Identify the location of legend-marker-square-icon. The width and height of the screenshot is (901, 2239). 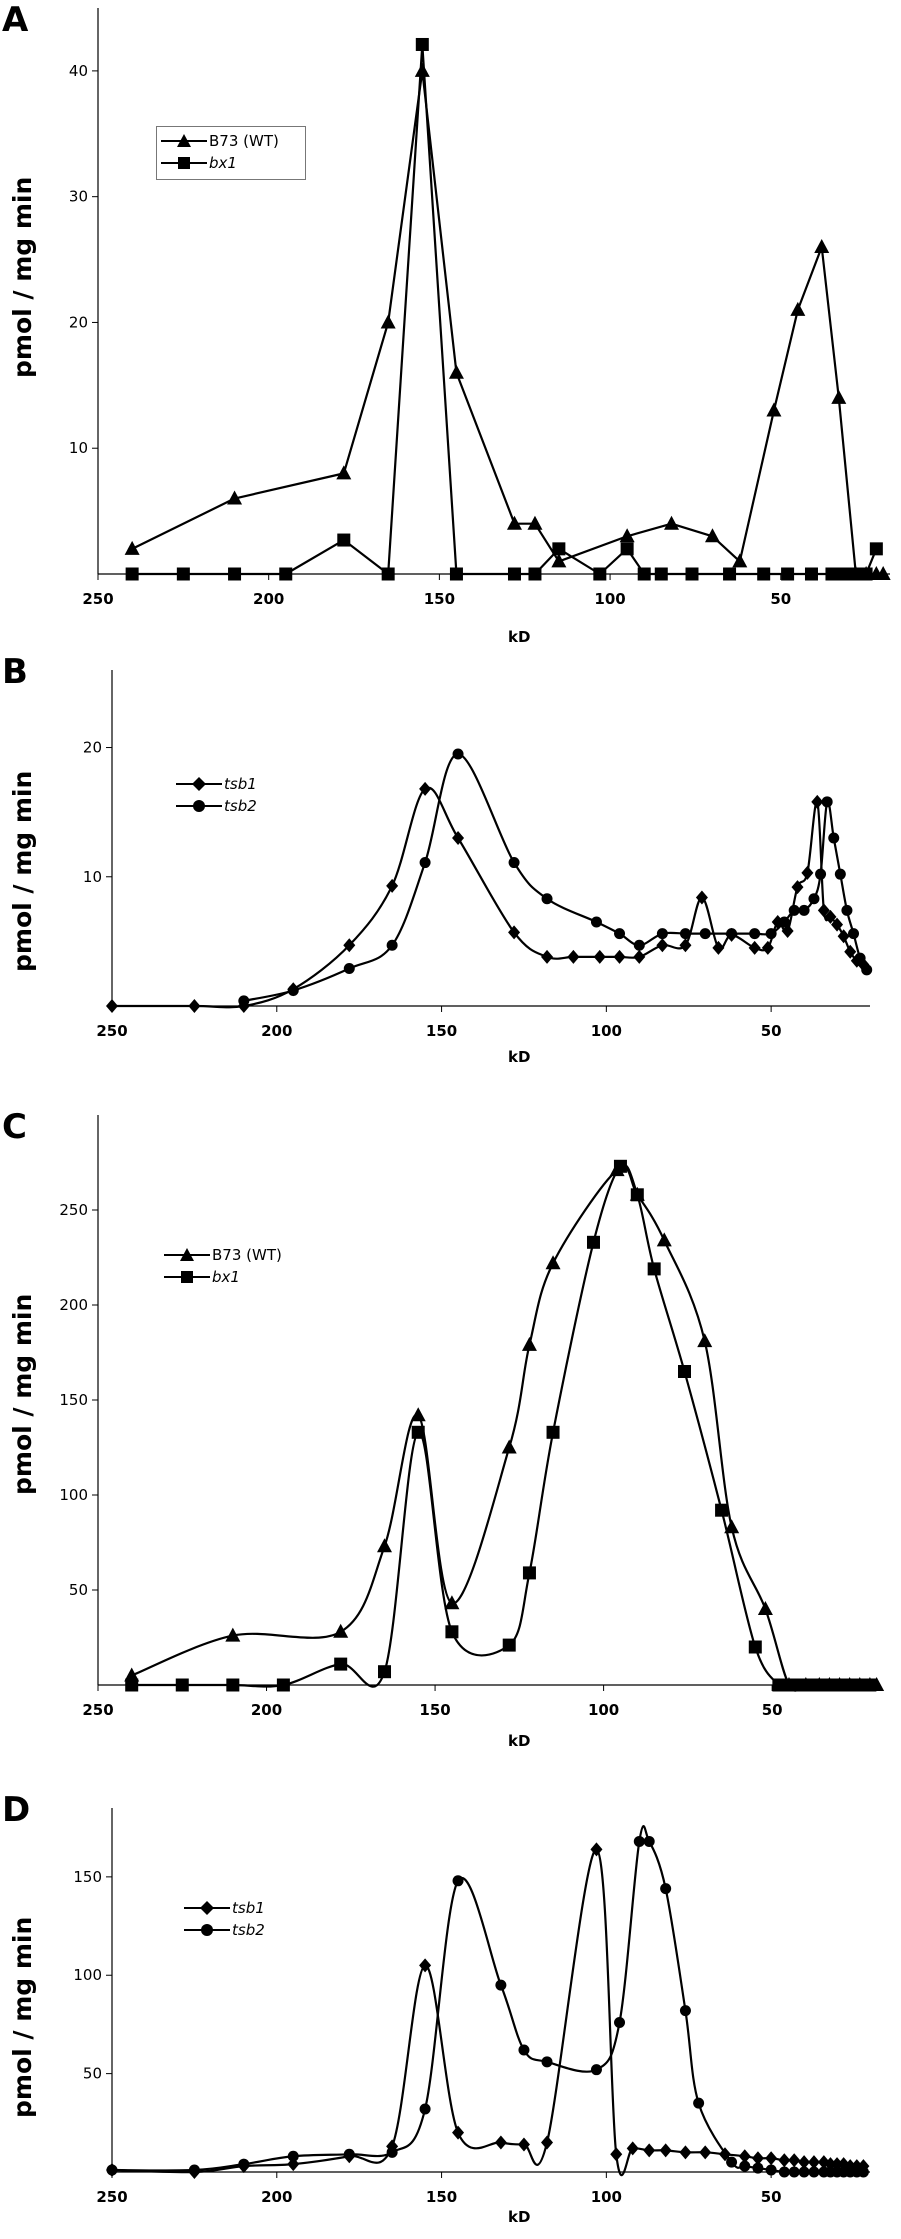
(184, 163).